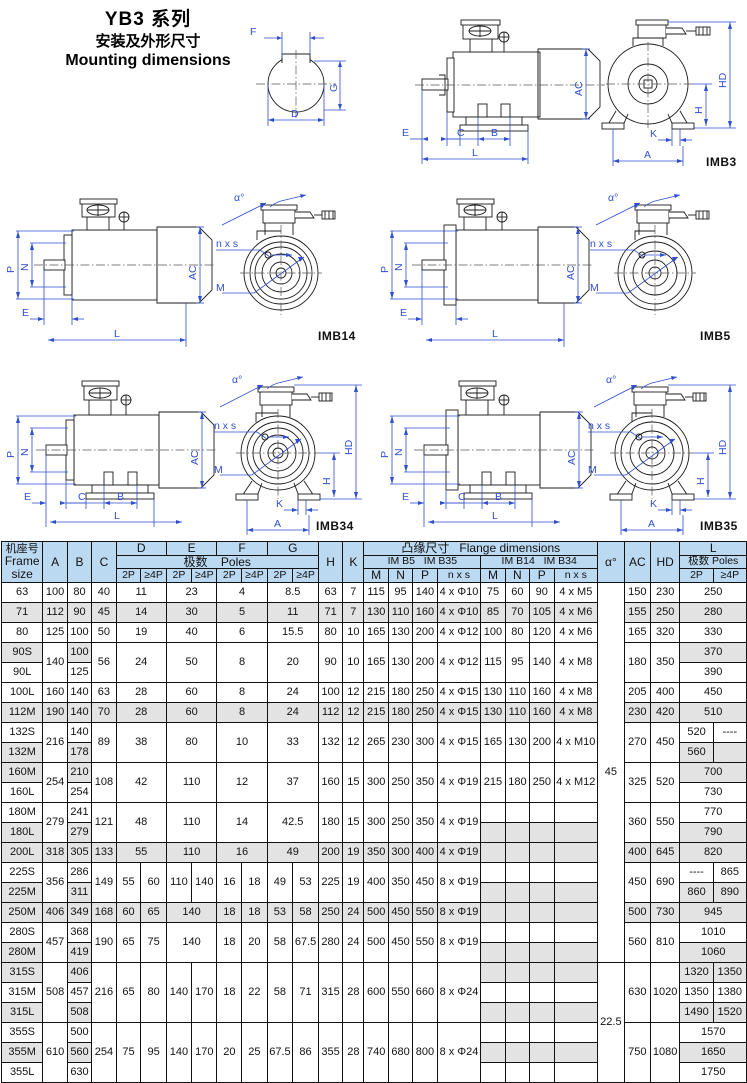 This screenshot has height=1083, width=747. What do you see at coordinates (425, 692) in the screenshot?
I see `cell-b5-P: 250` at bounding box center [425, 692].